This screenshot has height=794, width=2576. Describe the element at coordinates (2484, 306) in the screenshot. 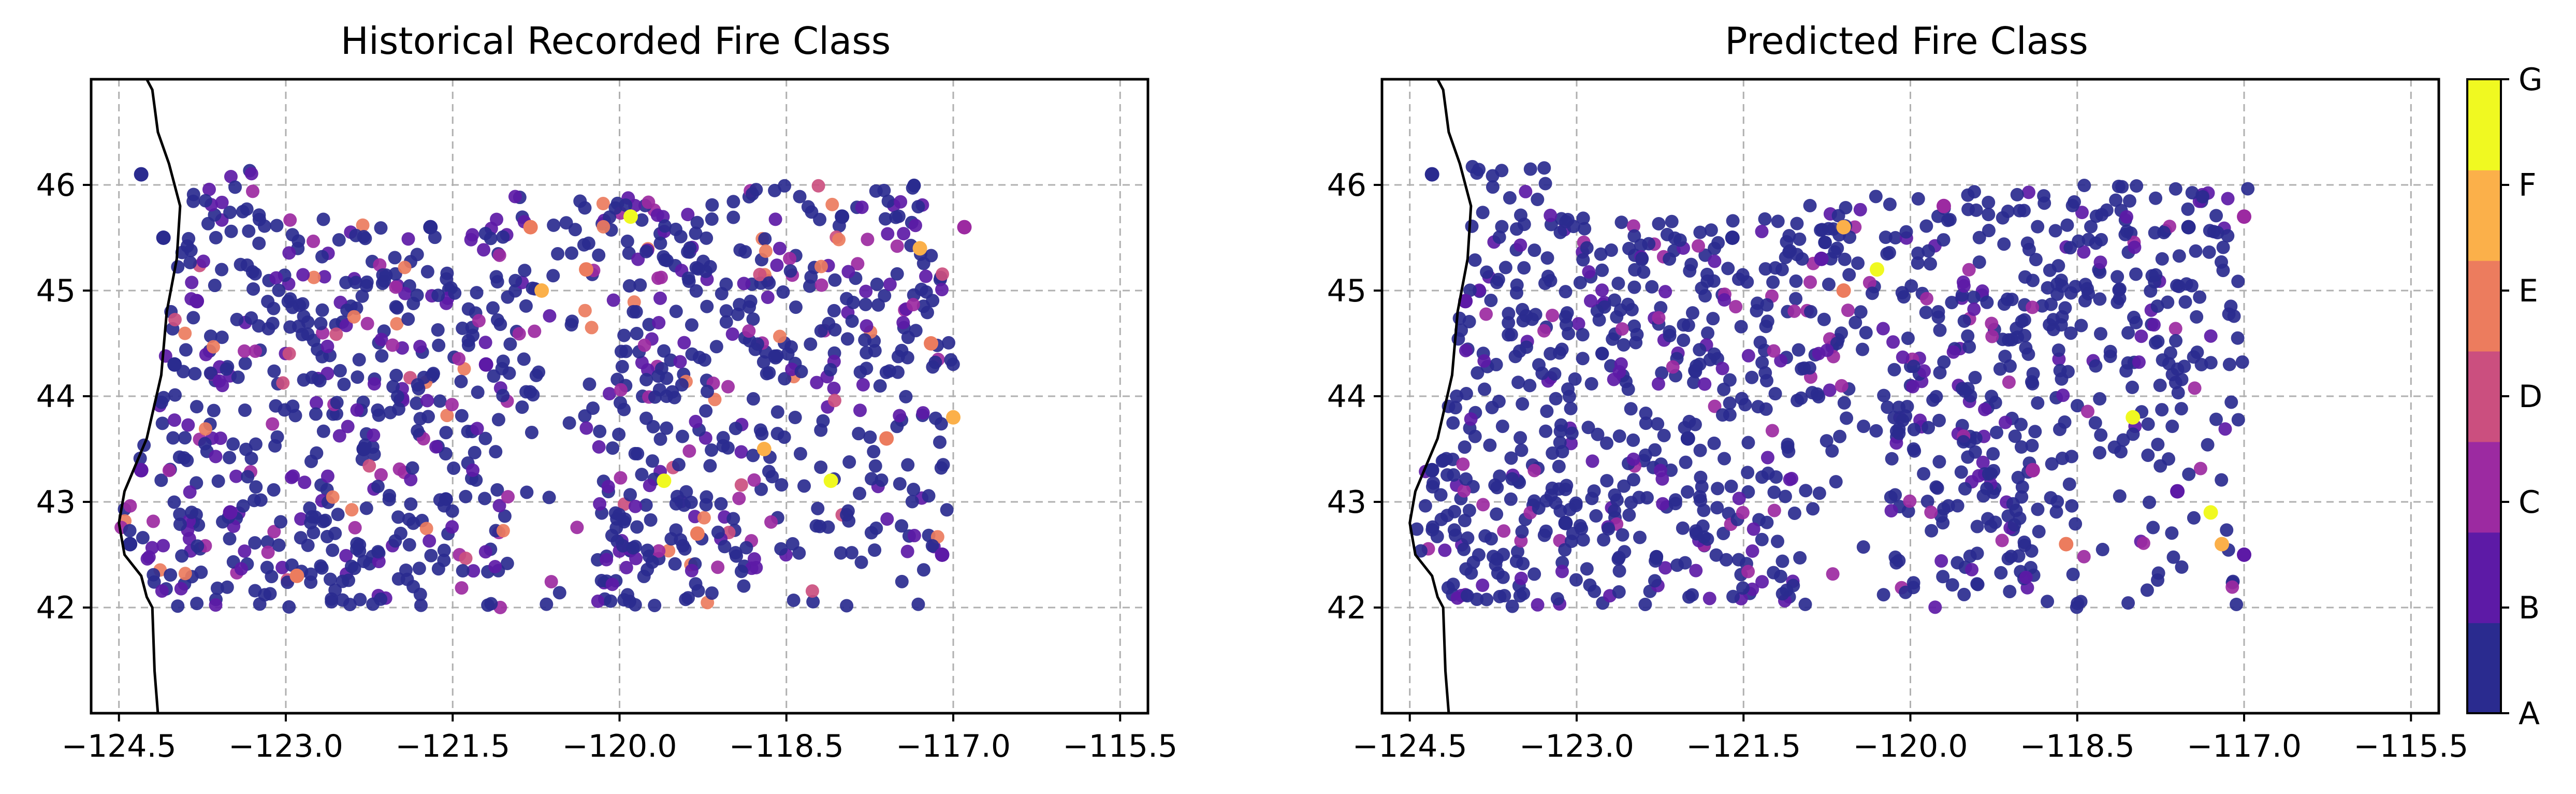

I see `colorbar-swatch` at that location.